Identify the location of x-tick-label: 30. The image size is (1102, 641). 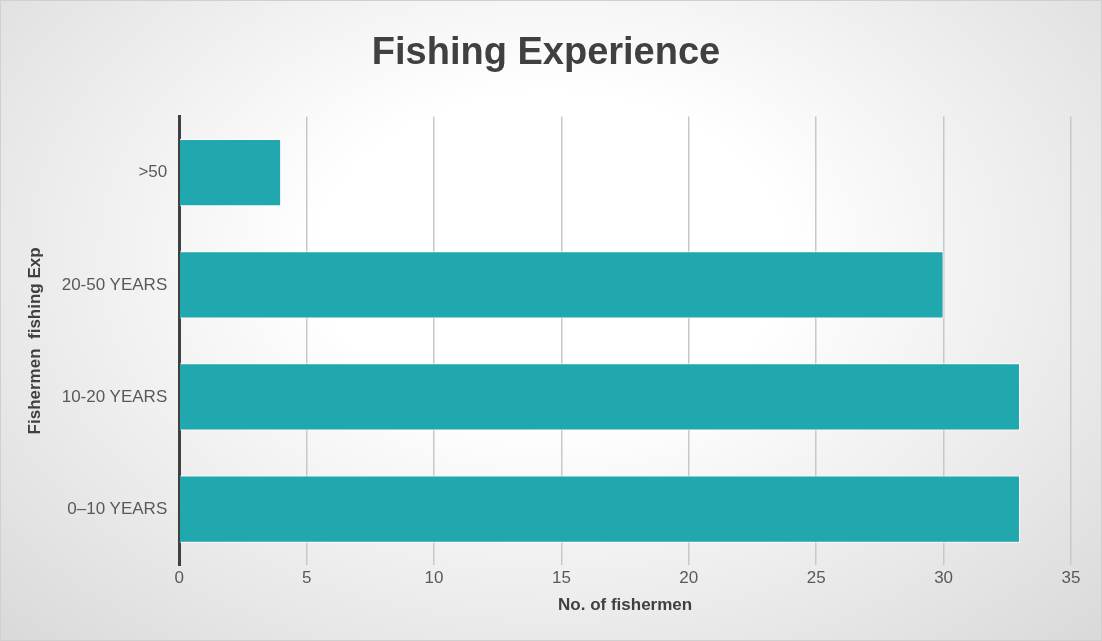
(944, 578).